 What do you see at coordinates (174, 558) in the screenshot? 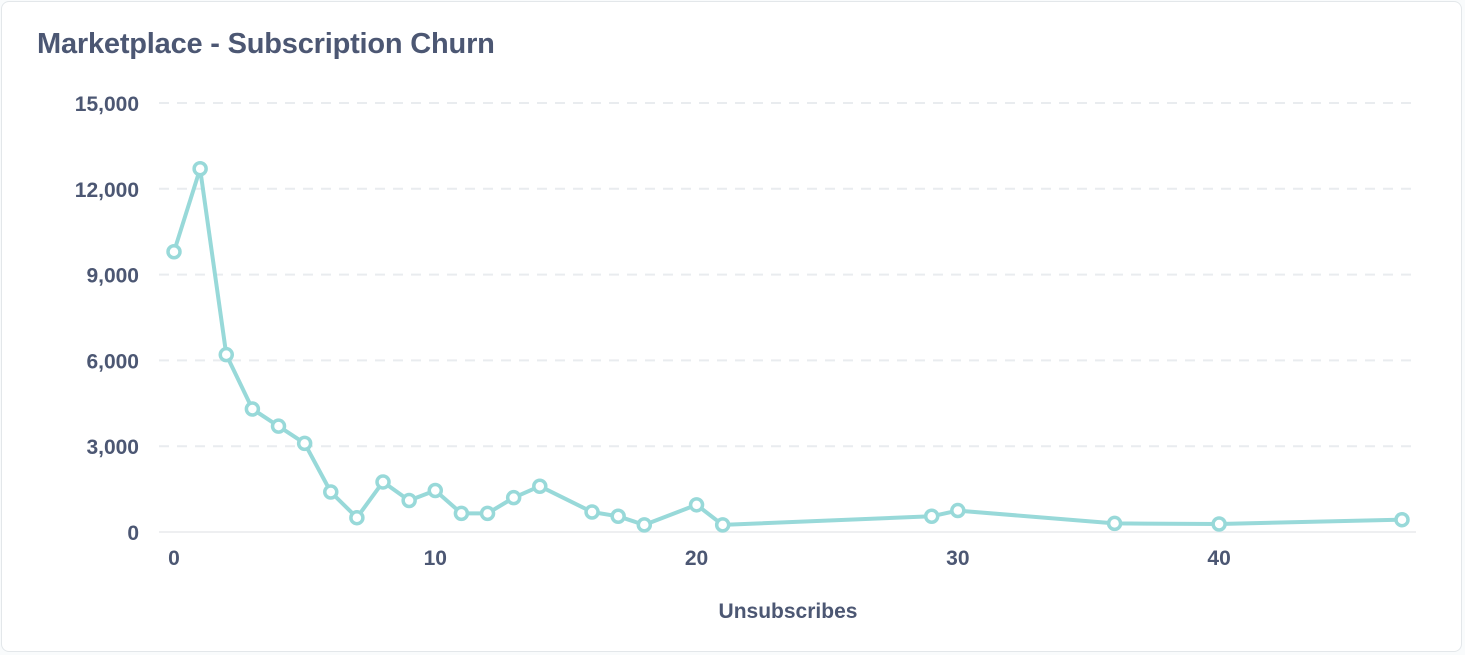
I see `x-tick-label: 0` at bounding box center [174, 558].